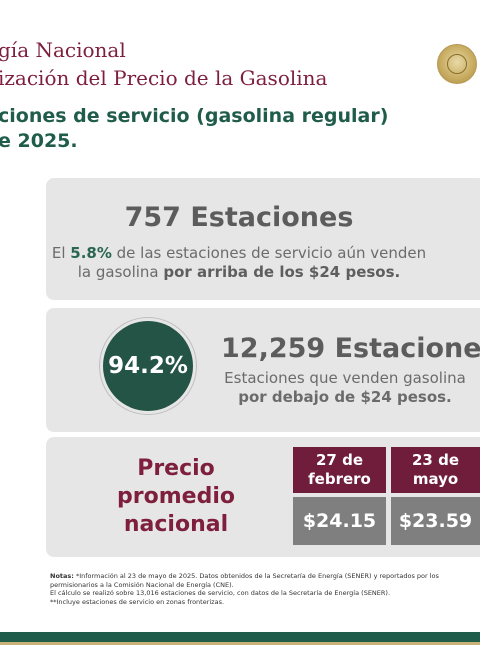 Image resolution: width=480 pixels, height=645 pixels. What do you see at coordinates (339, 521) in the screenshot?
I see `price-value-february: $24.15` at bounding box center [339, 521].